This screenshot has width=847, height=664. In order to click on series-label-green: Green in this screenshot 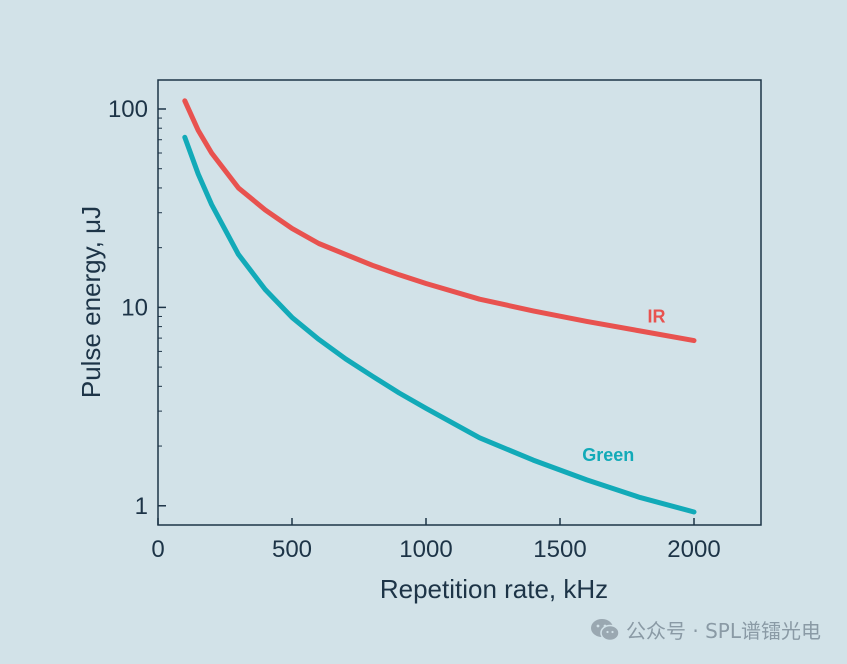, I will do `click(608, 455)`.